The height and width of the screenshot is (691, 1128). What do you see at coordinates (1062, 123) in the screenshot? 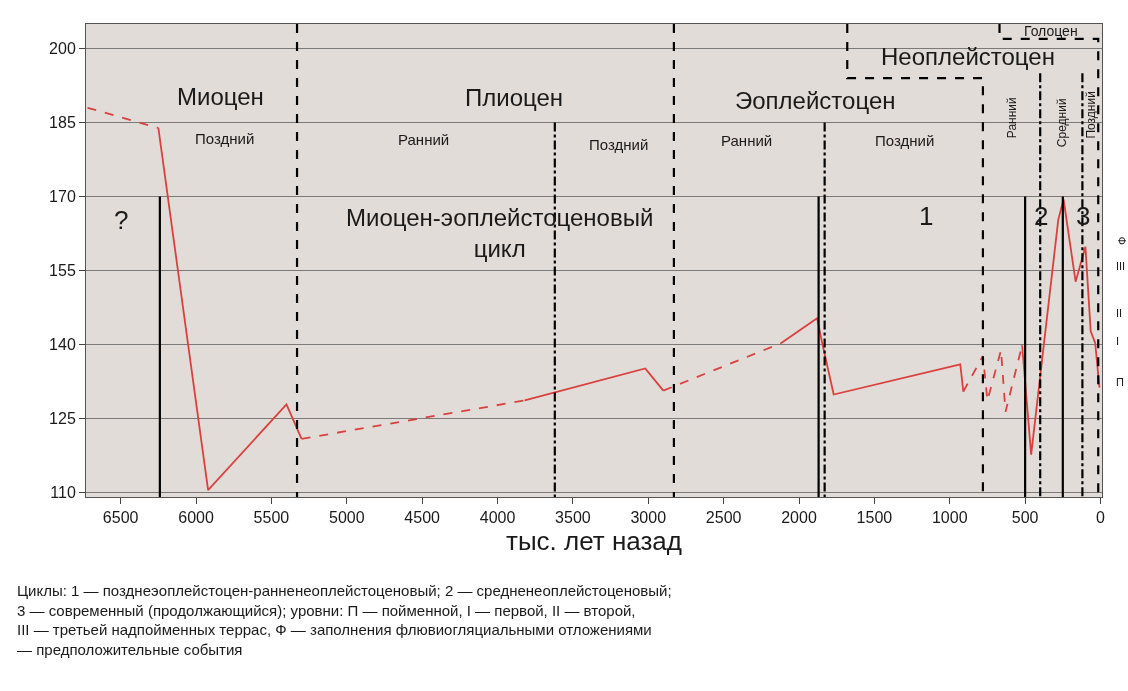
I see `annotation: Средний` at bounding box center [1062, 123].